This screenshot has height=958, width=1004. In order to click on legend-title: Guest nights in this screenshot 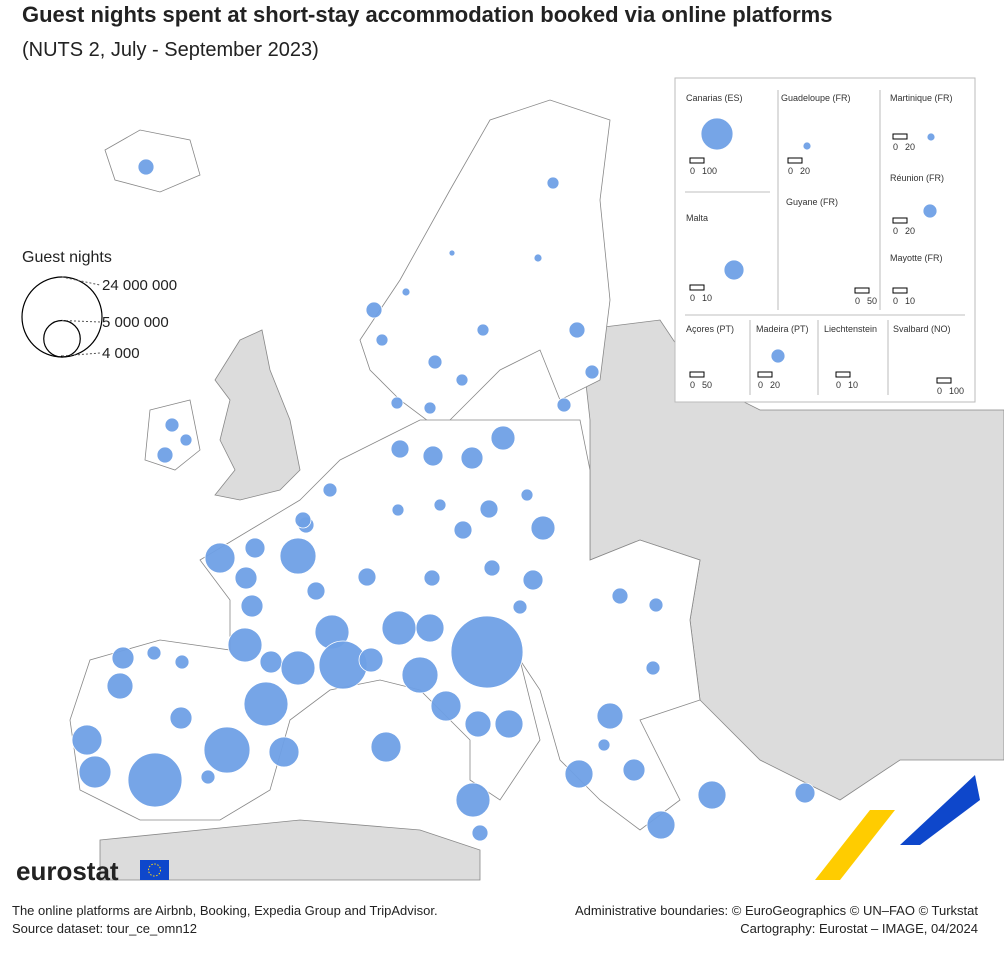, I will do `click(67, 257)`.